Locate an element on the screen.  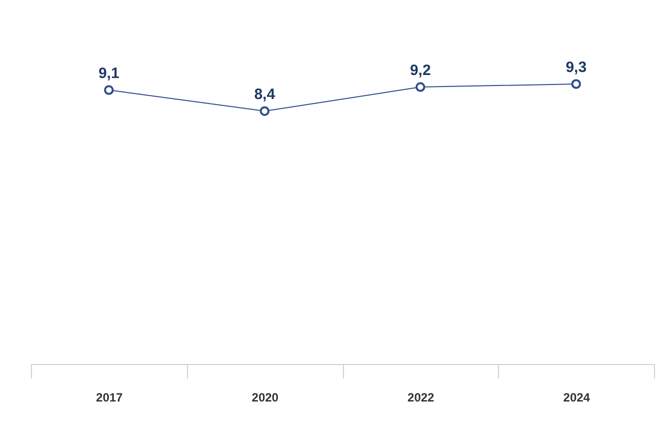
data-label: 9,3 is located at coordinates (576, 67).